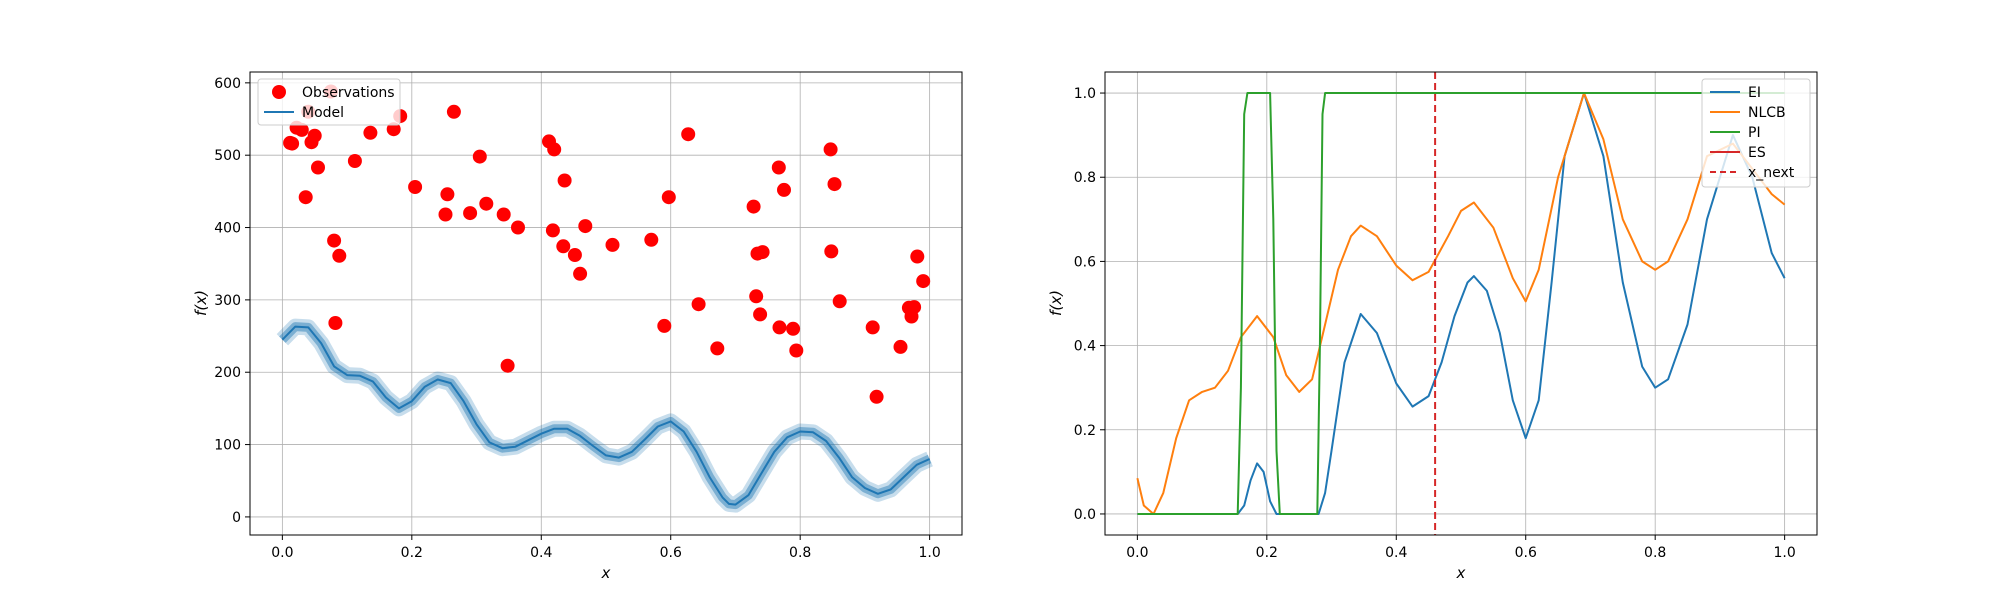 The width and height of the screenshot is (2000, 600). Describe the element at coordinates (1767, 113) in the screenshot. I see `legend-label-nlcb: NLCB` at that location.